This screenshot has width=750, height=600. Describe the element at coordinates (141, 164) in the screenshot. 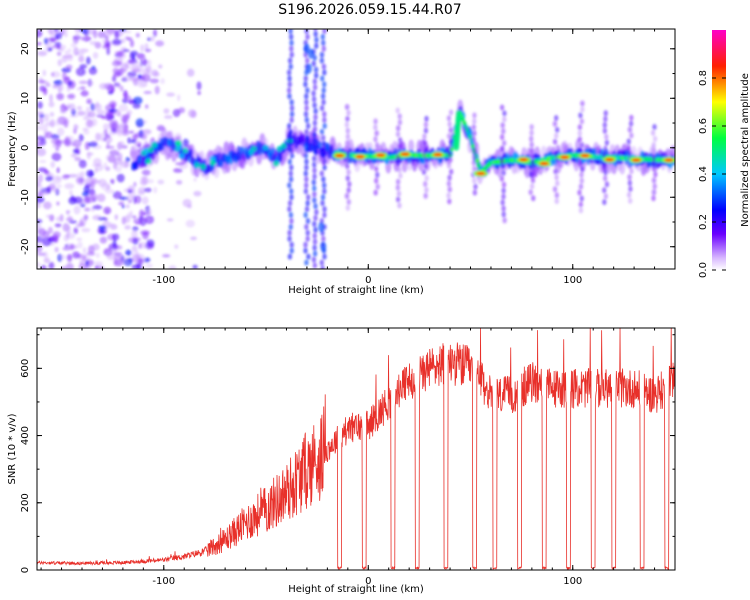

I see `heatmap-ridge-cell` at that location.